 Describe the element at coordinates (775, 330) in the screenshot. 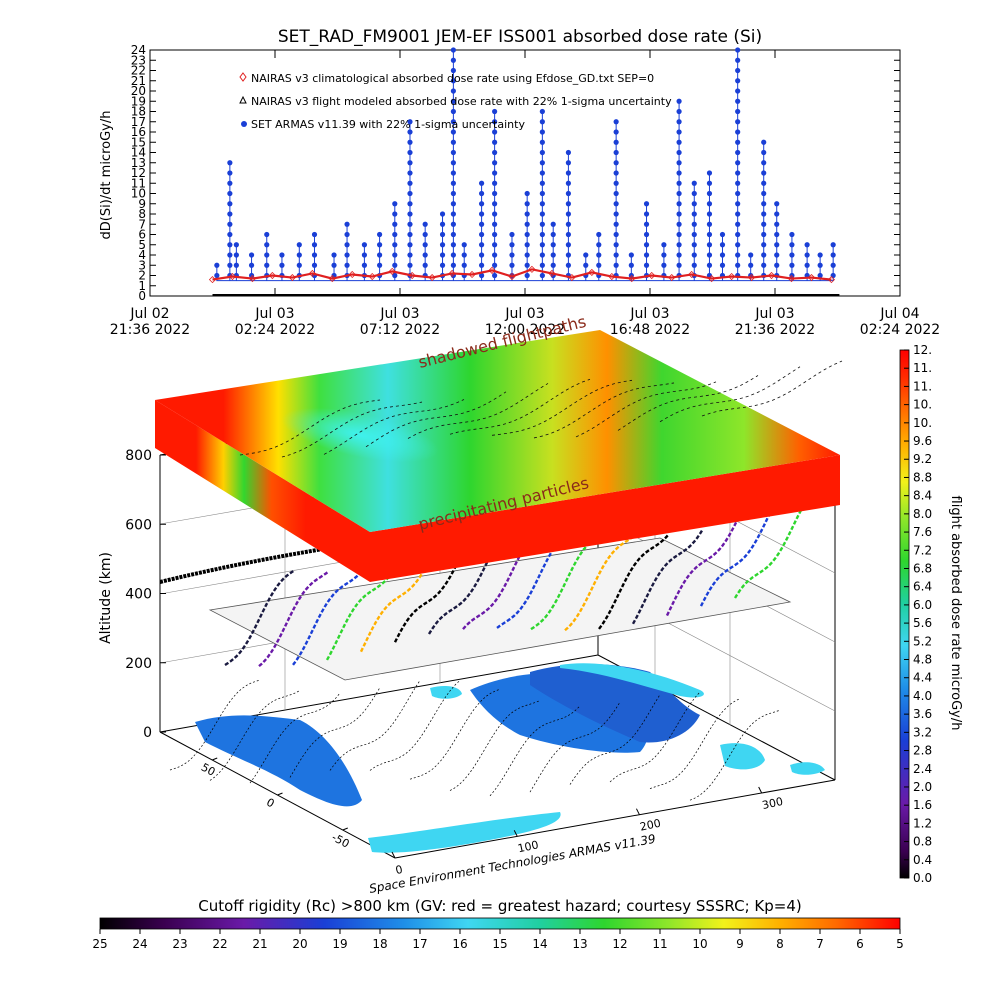

I see `x-tick-label-time: 21:36 2022` at that location.